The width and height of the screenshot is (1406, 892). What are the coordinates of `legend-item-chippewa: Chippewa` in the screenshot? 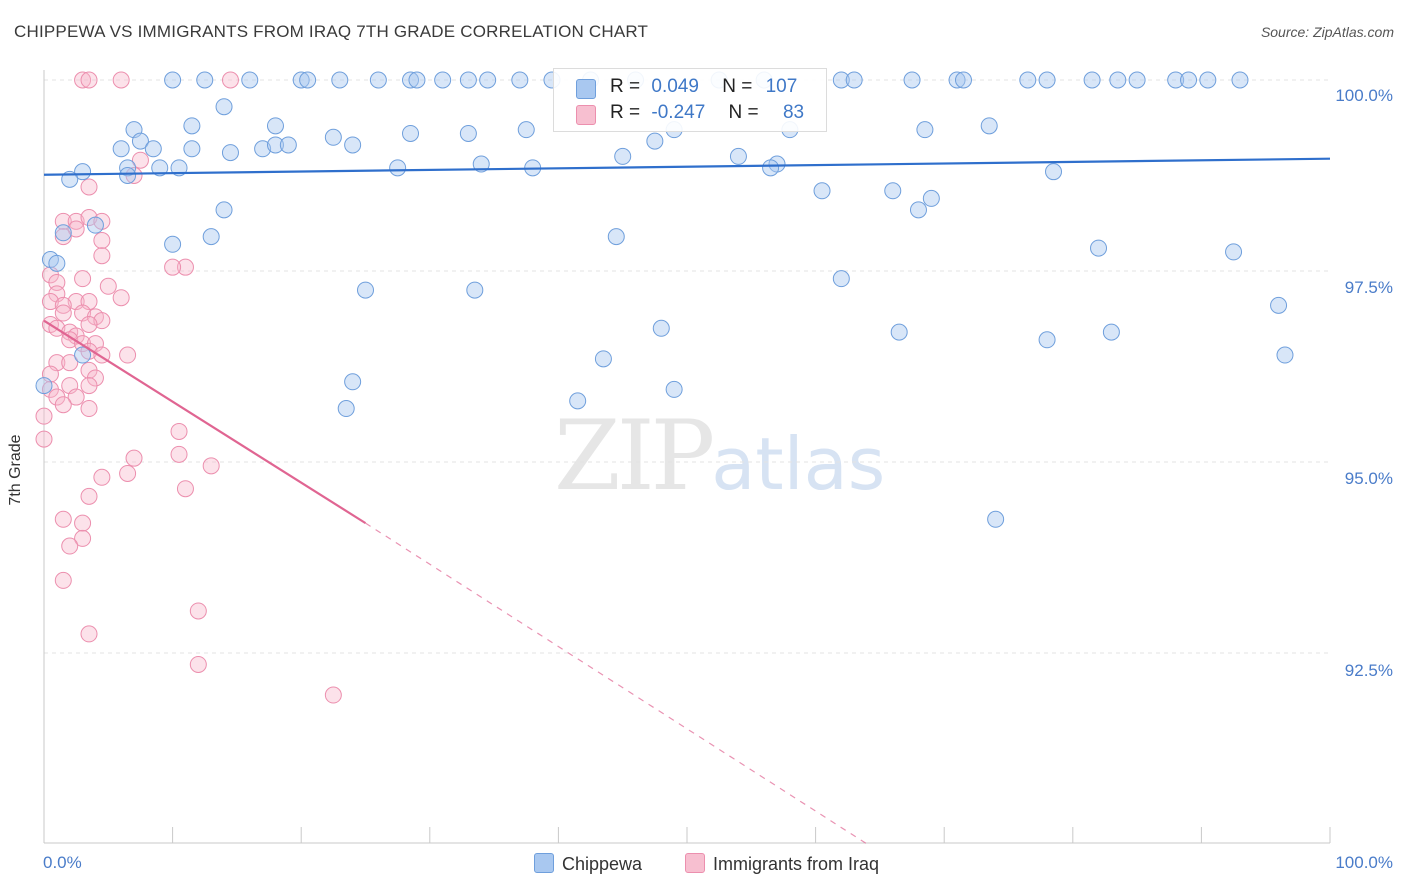 It's located at (588, 864).